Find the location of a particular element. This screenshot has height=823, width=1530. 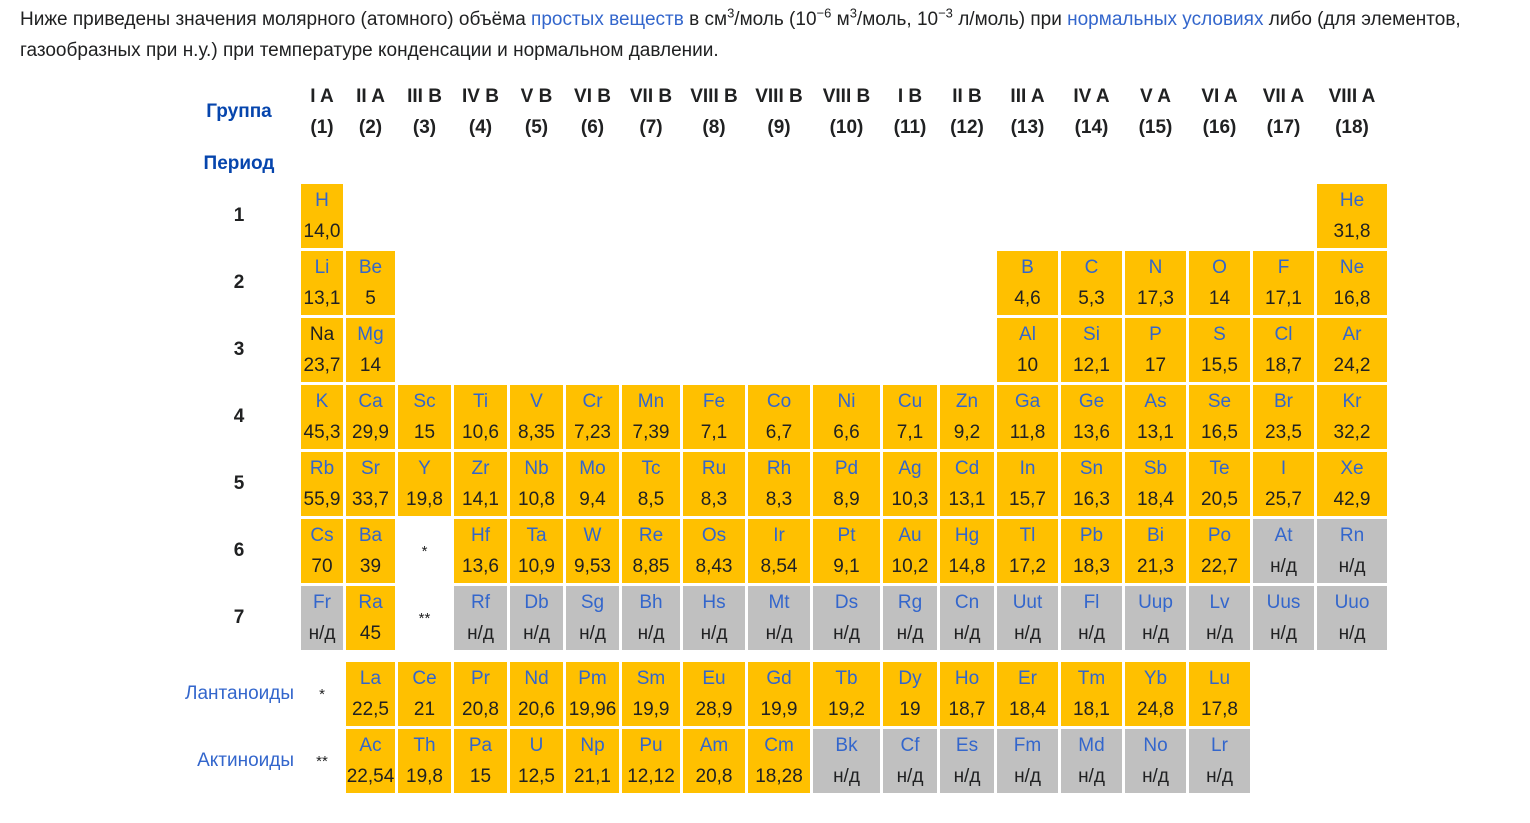

element-symbol-link: Fe is located at coordinates (714, 401).